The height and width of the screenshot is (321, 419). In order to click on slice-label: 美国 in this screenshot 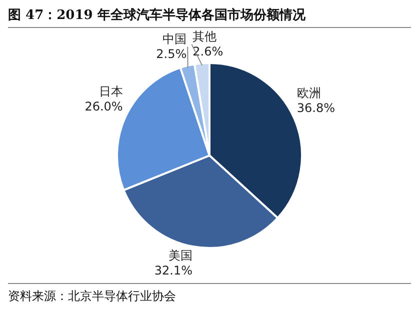, I will do `click(180, 255)`.